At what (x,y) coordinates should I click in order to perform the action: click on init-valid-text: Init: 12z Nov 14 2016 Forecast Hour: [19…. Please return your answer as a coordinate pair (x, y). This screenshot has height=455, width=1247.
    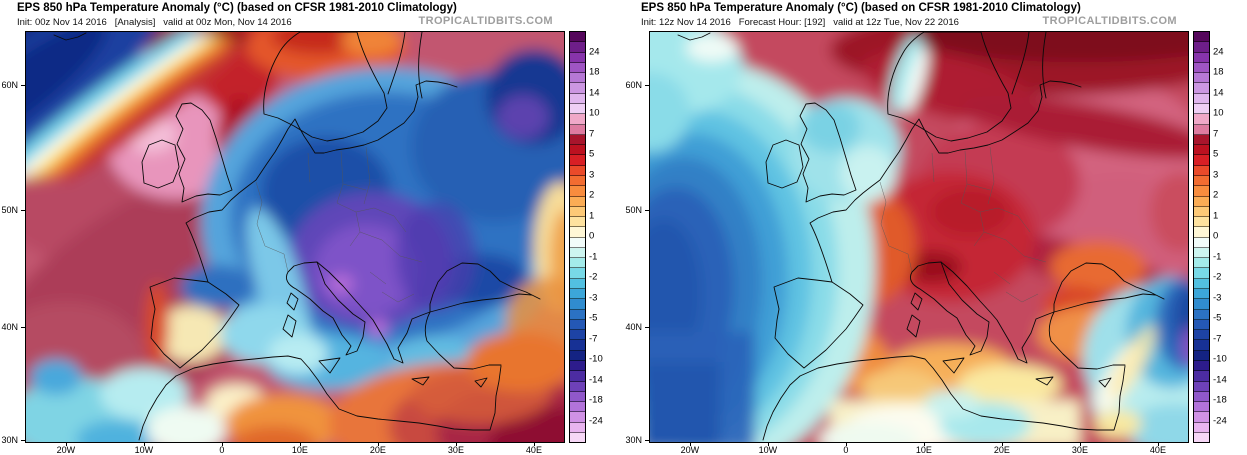
    Looking at the image, I should click on (800, 22).